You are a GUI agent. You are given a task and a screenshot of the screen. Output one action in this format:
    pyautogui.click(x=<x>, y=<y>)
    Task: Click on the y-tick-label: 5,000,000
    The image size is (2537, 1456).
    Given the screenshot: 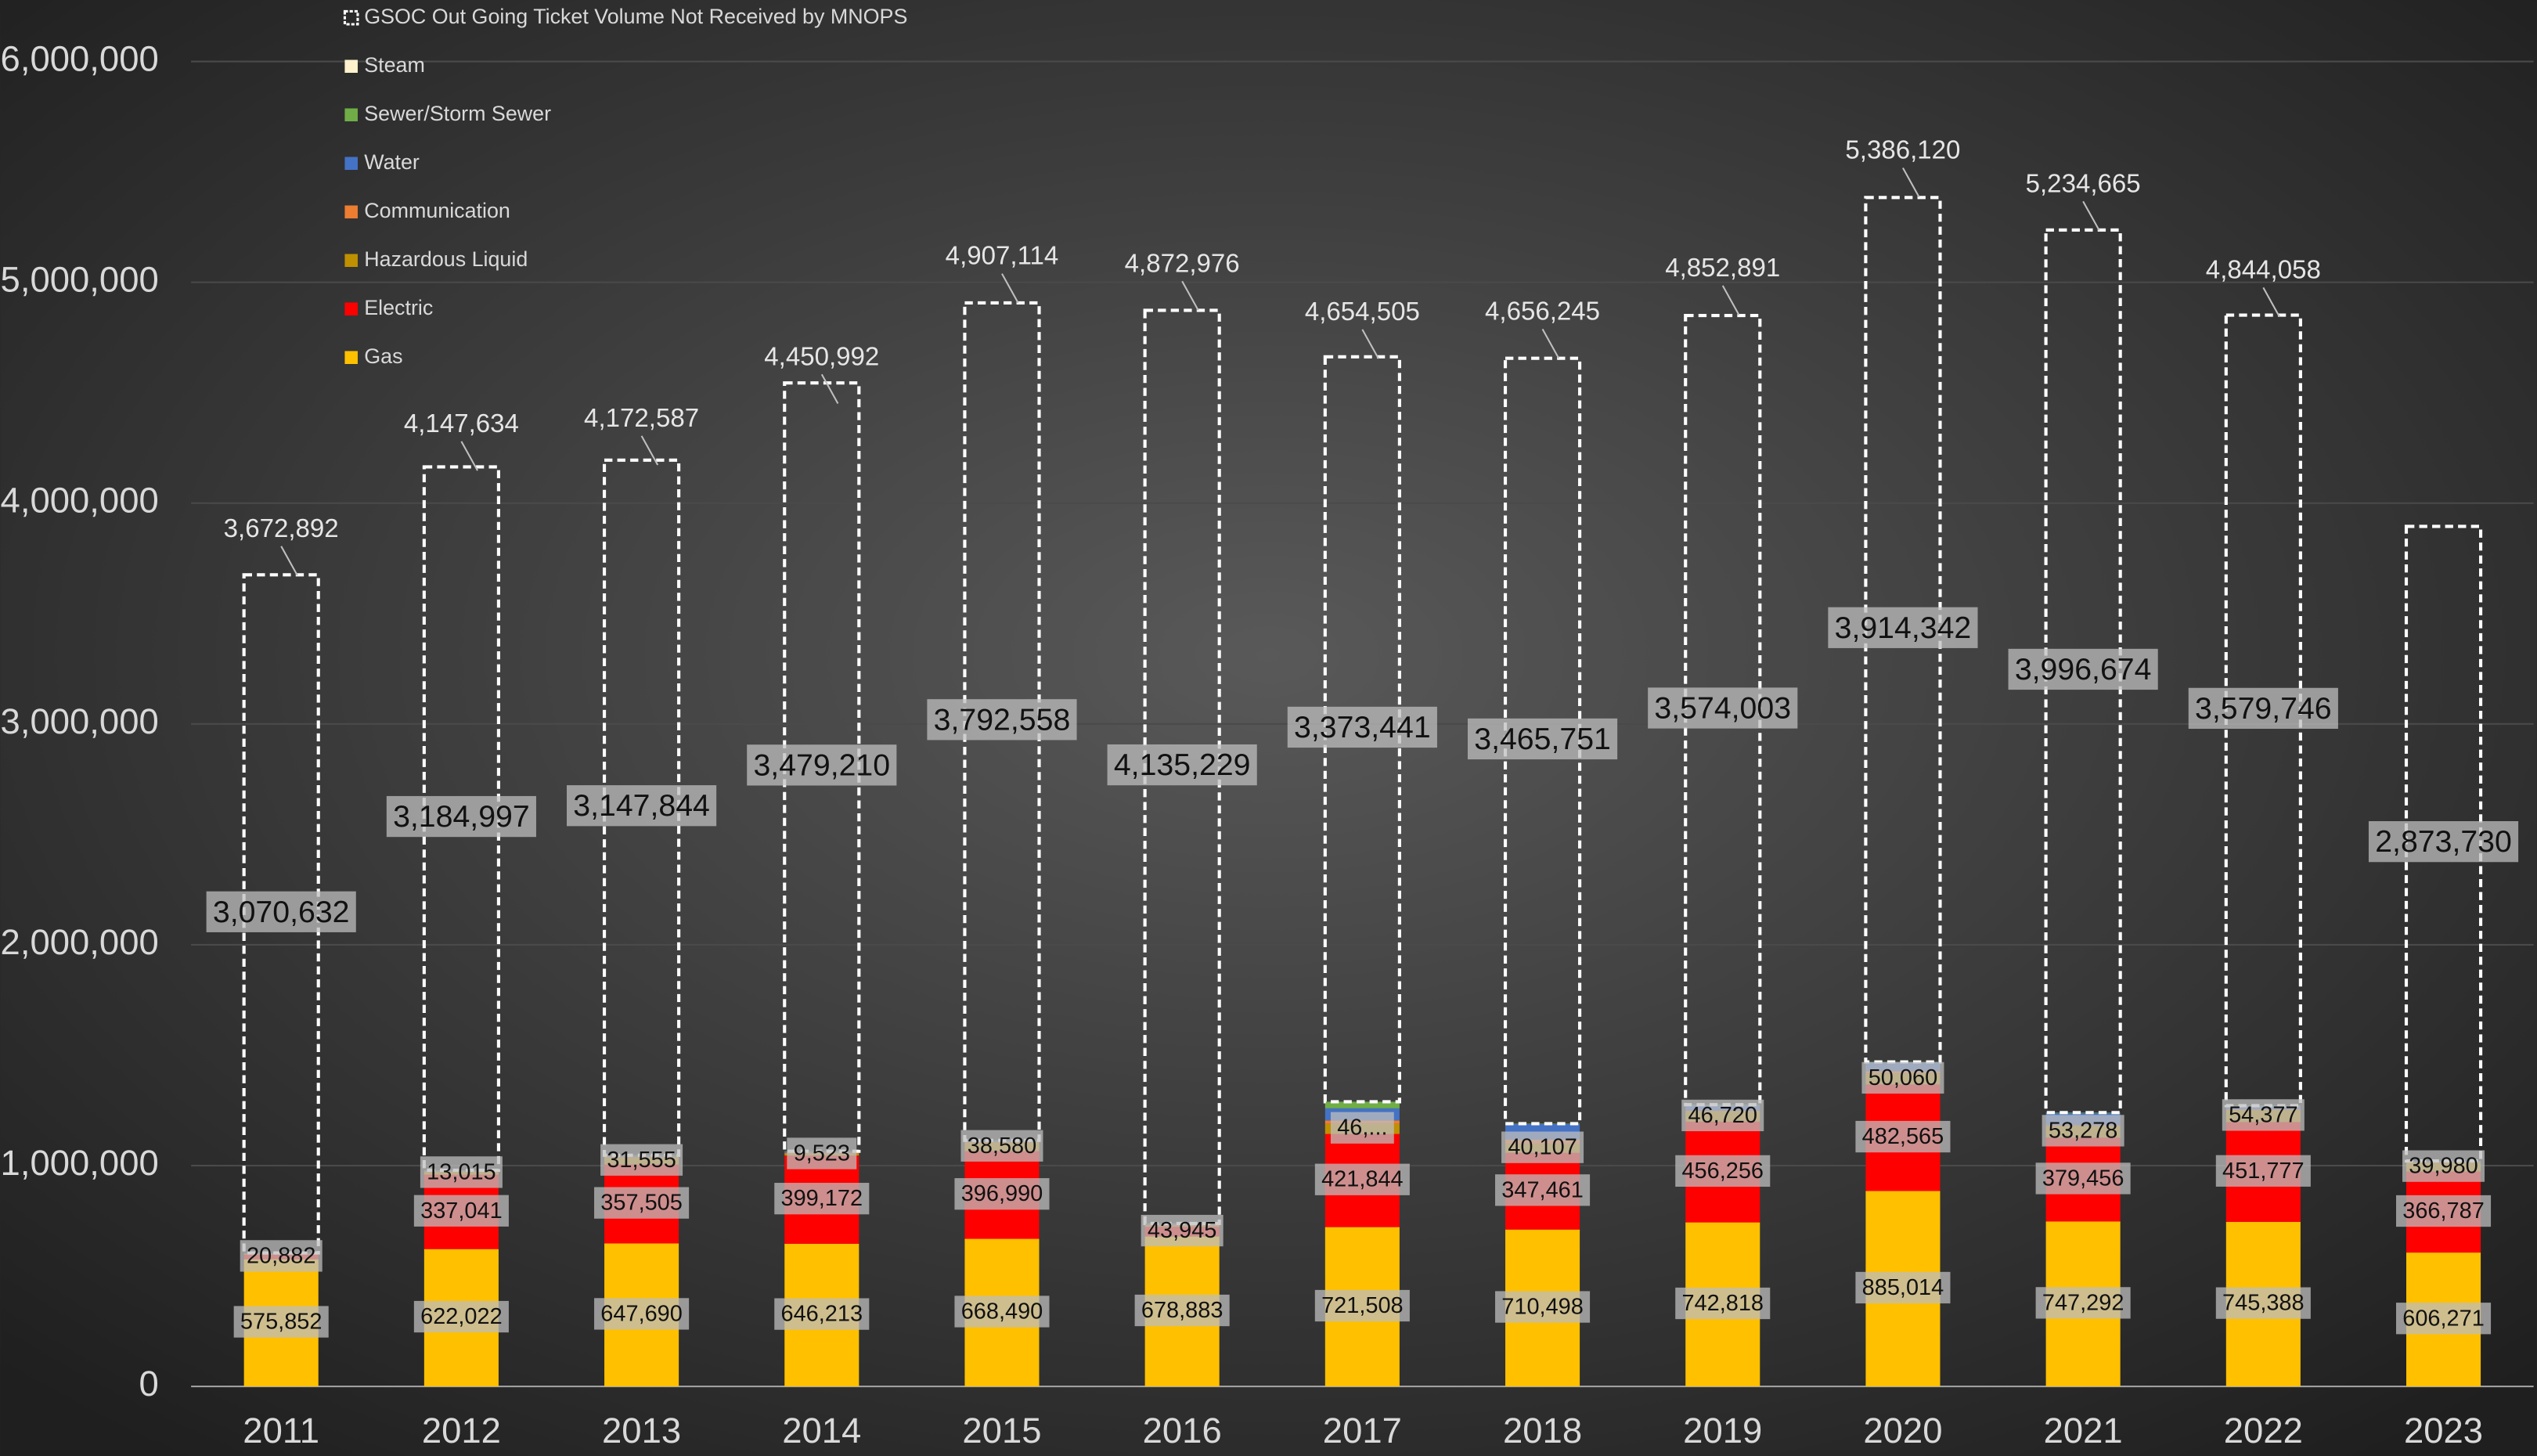 What is the action you would take?
    pyautogui.click(x=80, y=280)
    